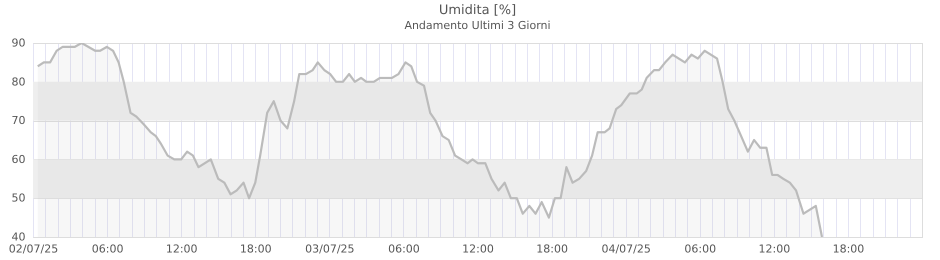  Describe the element at coordinates (330, 249) in the screenshot. I see `x-tick-label: 03/07/25` at that location.